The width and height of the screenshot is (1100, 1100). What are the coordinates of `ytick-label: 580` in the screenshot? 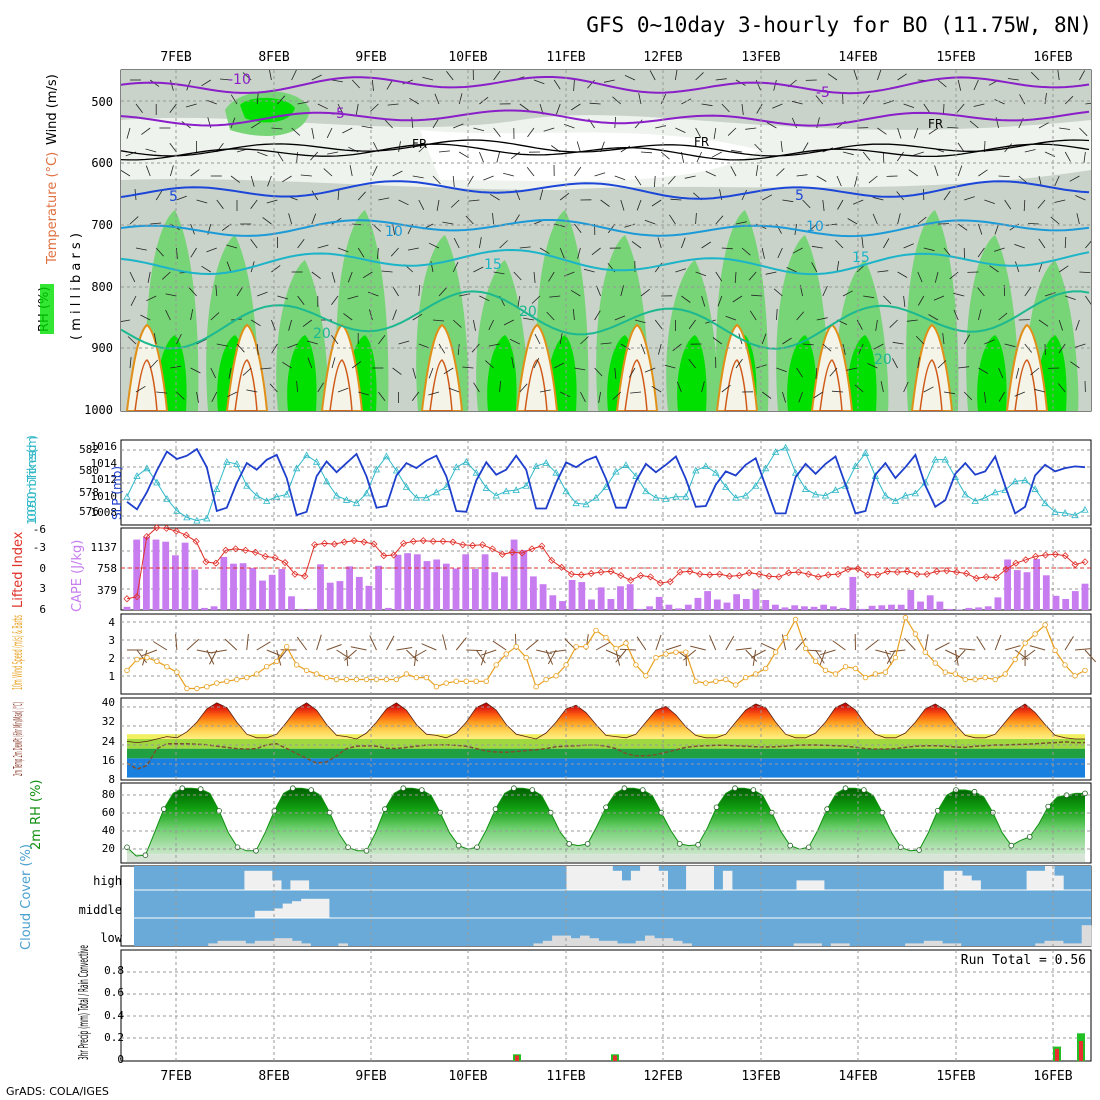 It's located at (89, 470).